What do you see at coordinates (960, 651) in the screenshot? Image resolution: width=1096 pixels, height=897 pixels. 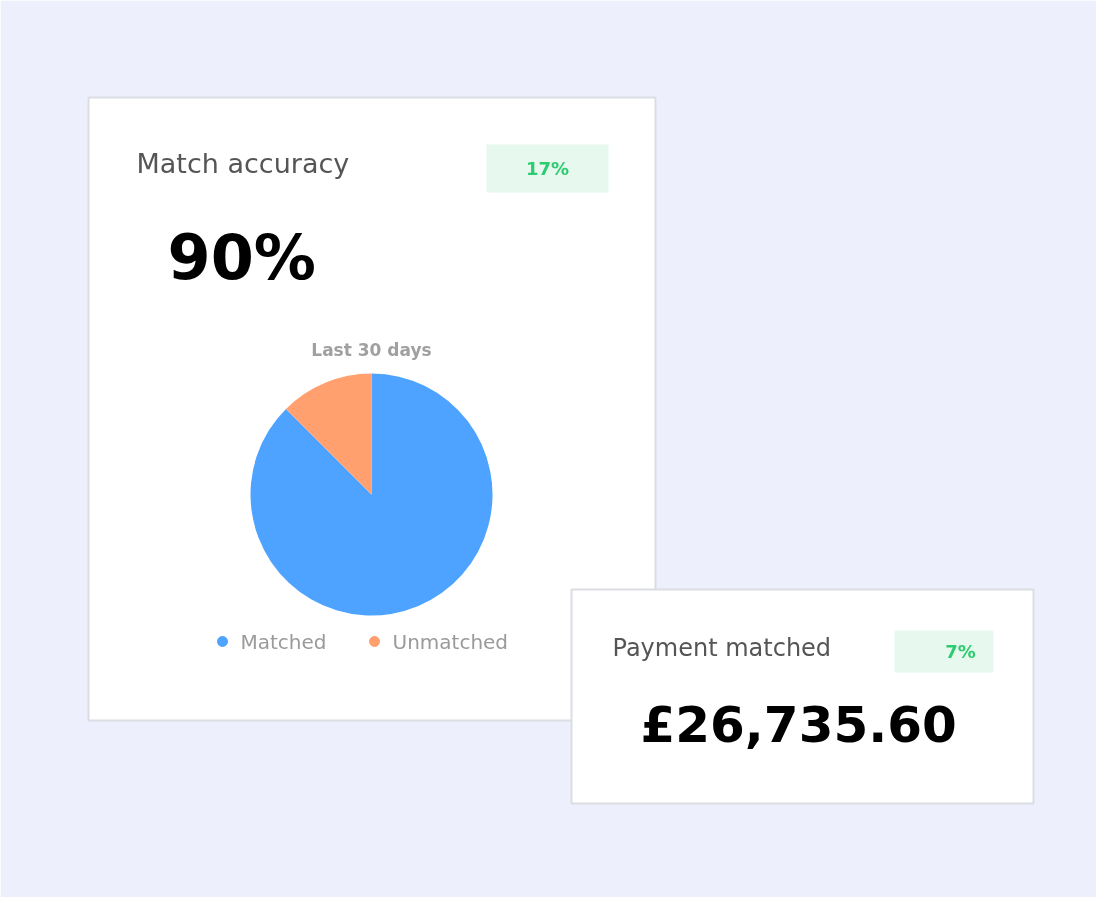 I see `text: 7%` at bounding box center [960, 651].